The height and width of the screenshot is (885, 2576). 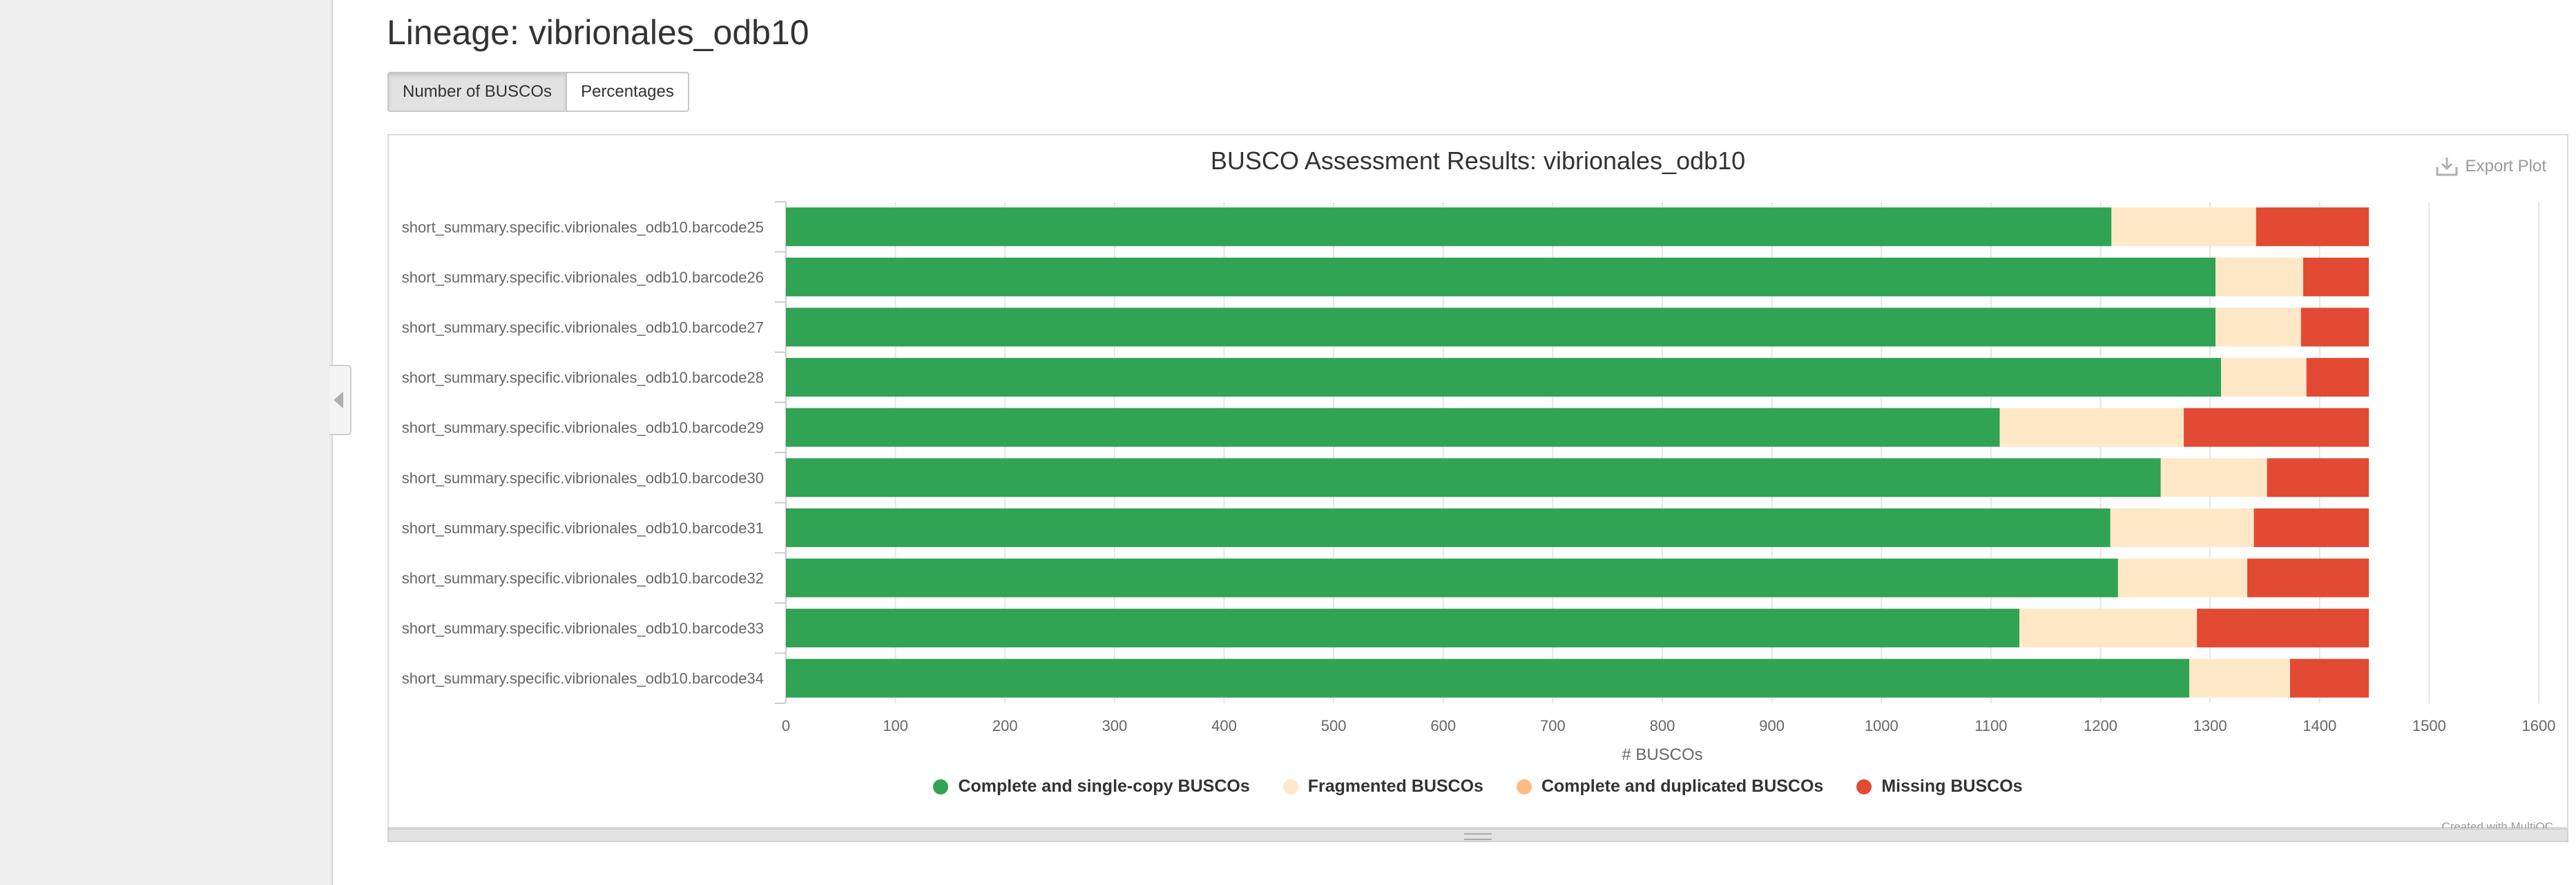 I want to click on chevron-left-icon, so click(x=338, y=400).